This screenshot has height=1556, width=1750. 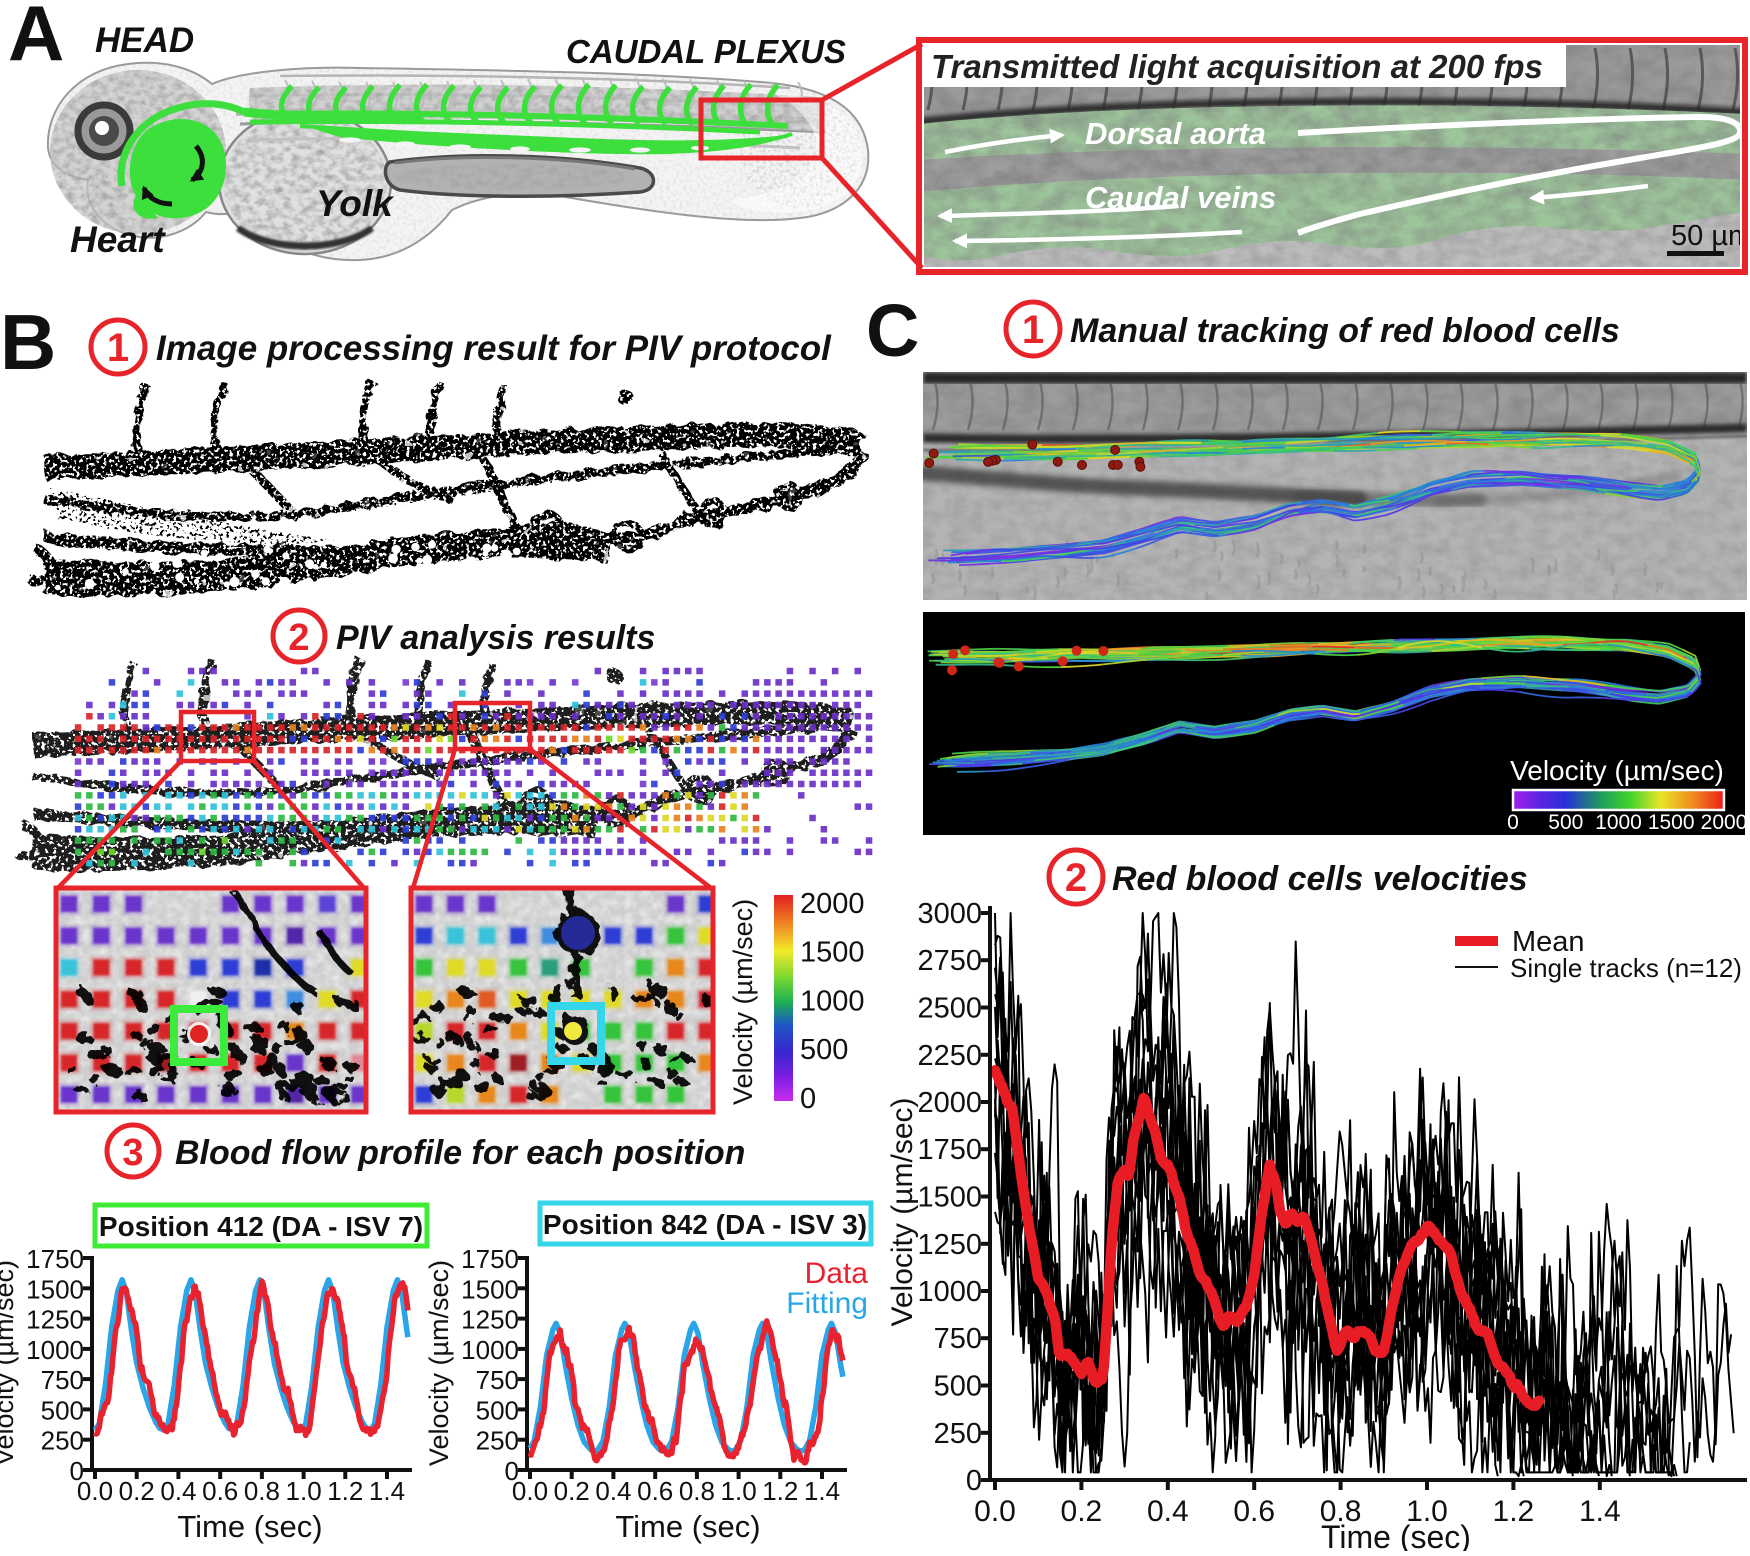 What do you see at coordinates (118, 239) in the screenshot?
I see `svg-text: Heart` at bounding box center [118, 239].